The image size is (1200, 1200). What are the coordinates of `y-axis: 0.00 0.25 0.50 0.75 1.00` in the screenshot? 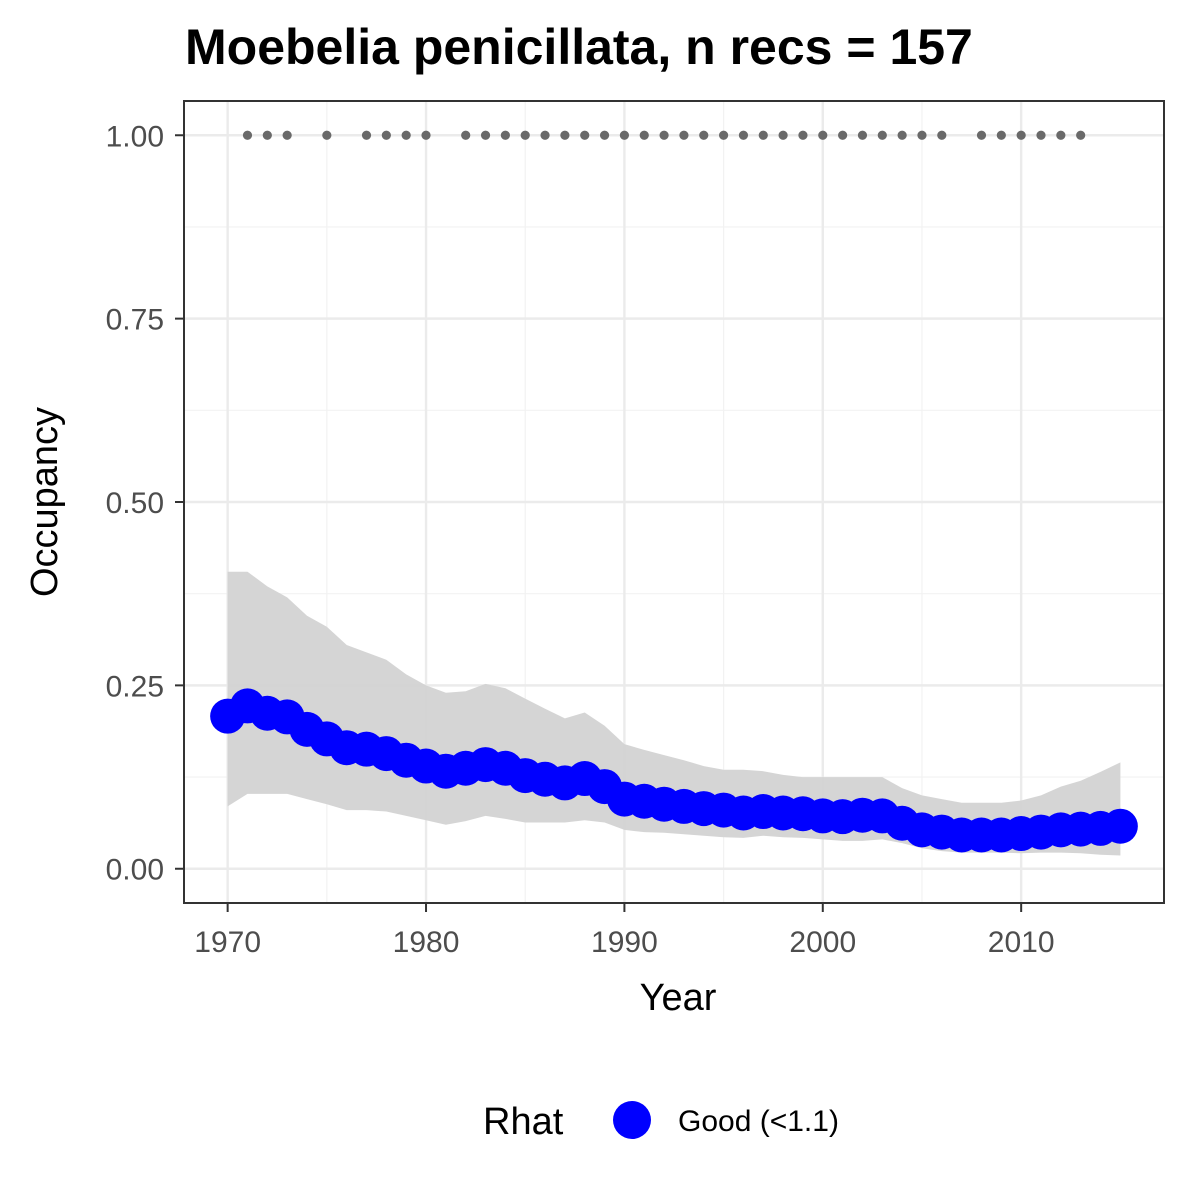 It's located at (145, 503).